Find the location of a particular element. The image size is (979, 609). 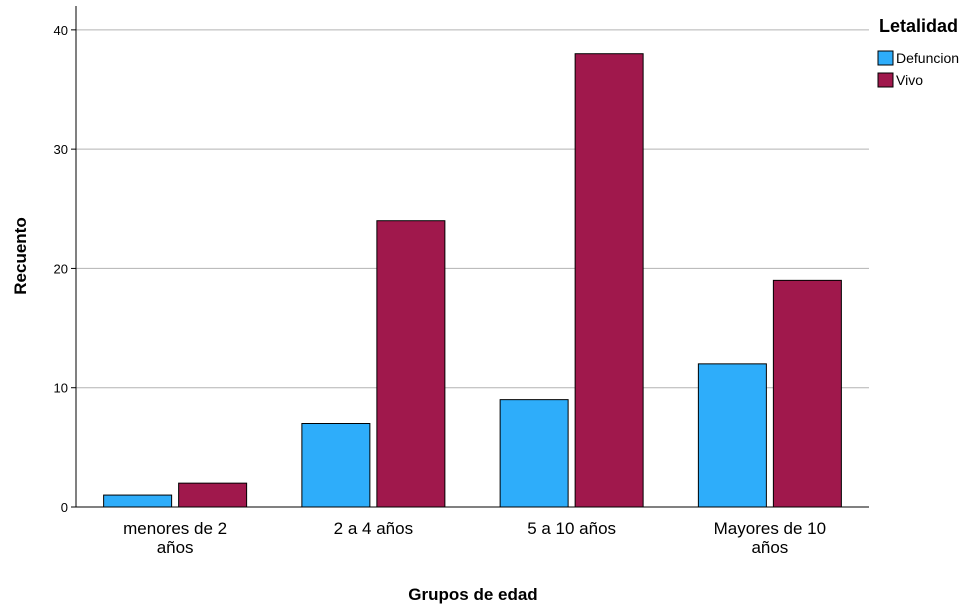

y-tick-labels: 0 10 20 30 40 is located at coordinates (65, 269).